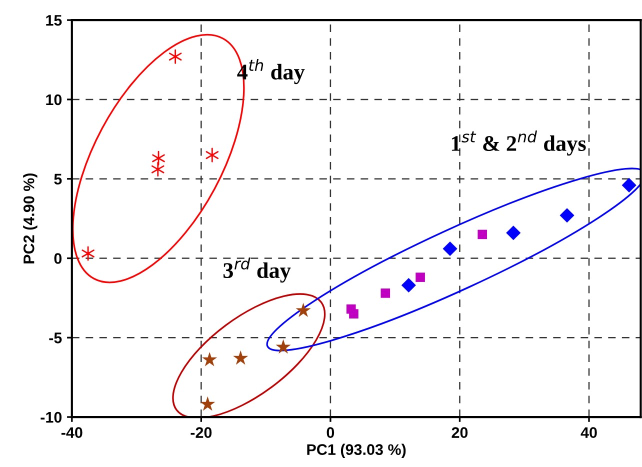 The image size is (642, 467). What do you see at coordinates (54, 100) in the screenshot?
I see `y-tick-label: 10` at bounding box center [54, 100].